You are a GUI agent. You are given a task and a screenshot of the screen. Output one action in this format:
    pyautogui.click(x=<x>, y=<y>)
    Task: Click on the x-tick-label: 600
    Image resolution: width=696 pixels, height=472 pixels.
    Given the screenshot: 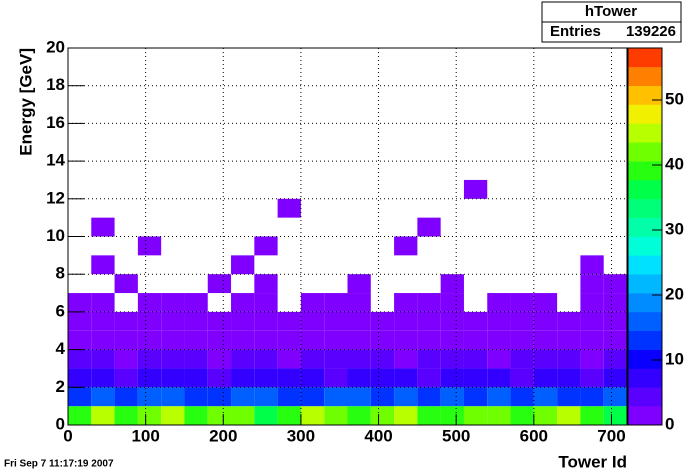 What is the action you would take?
    pyautogui.click(x=534, y=435)
    